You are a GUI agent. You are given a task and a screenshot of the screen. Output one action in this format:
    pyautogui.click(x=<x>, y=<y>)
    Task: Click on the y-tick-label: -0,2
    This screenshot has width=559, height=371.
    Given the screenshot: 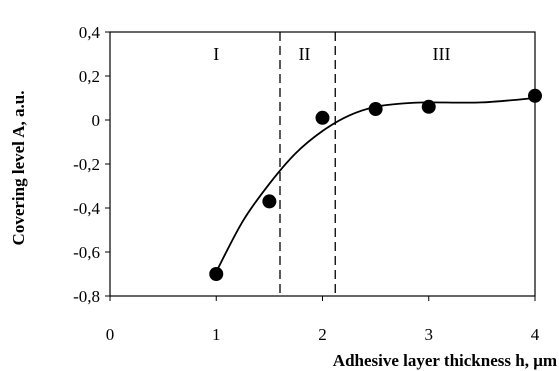 What is the action you would take?
    pyautogui.click(x=86, y=164)
    